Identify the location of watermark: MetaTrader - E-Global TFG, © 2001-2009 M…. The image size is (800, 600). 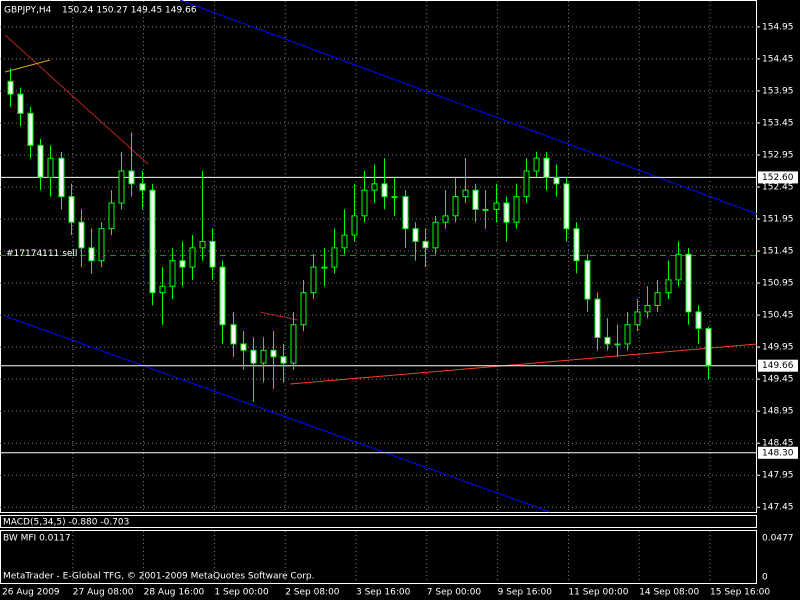
(159, 577).